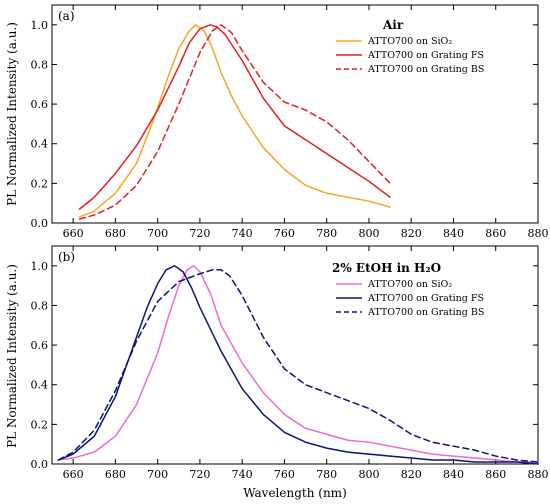 The width and height of the screenshot is (550, 504). I want to click on panel-a-legend-title: Air, so click(393, 25).